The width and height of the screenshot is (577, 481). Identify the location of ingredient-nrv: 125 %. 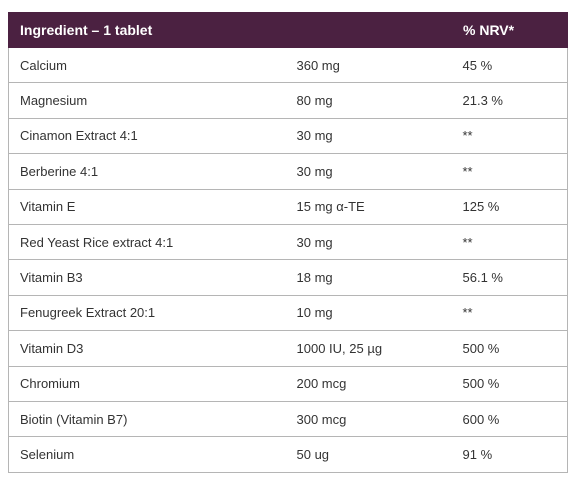
(509, 206).